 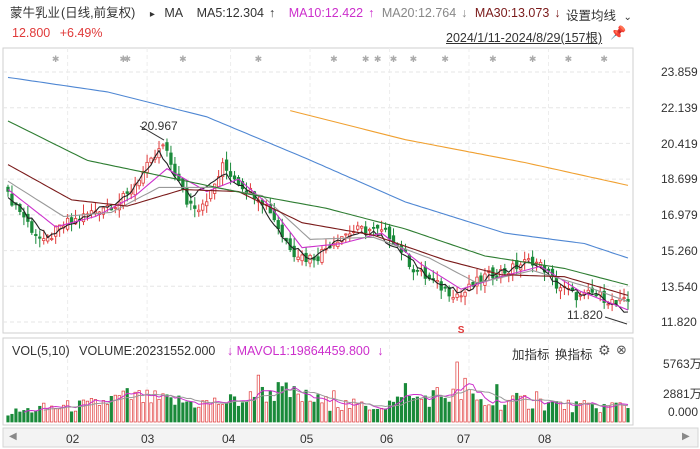 I want to click on y-tick: 18.699, so click(x=679, y=179).